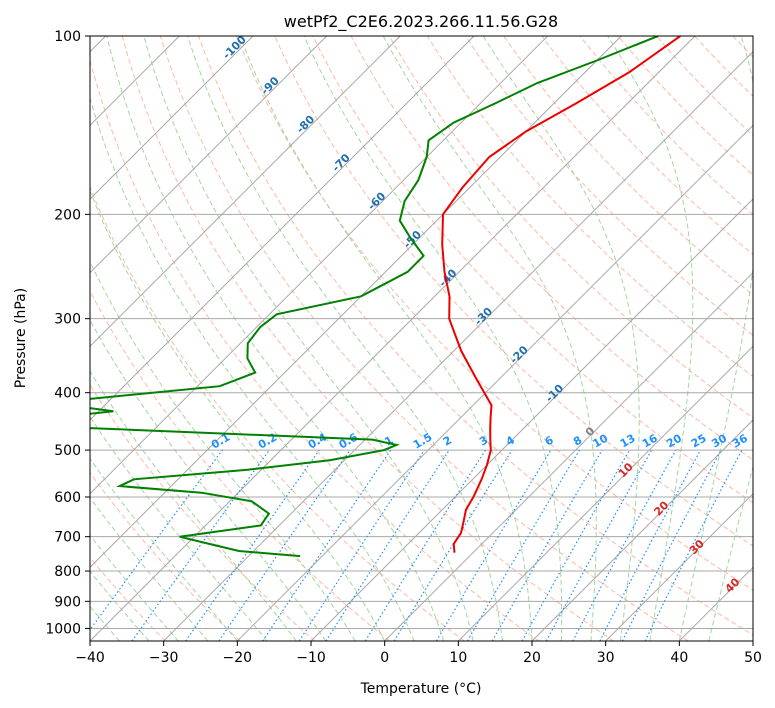 This screenshot has width=775, height=708. What do you see at coordinates (753, 658) in the screenshot?
I see `x-tick-label: 50` at bounding box center [753, 658].